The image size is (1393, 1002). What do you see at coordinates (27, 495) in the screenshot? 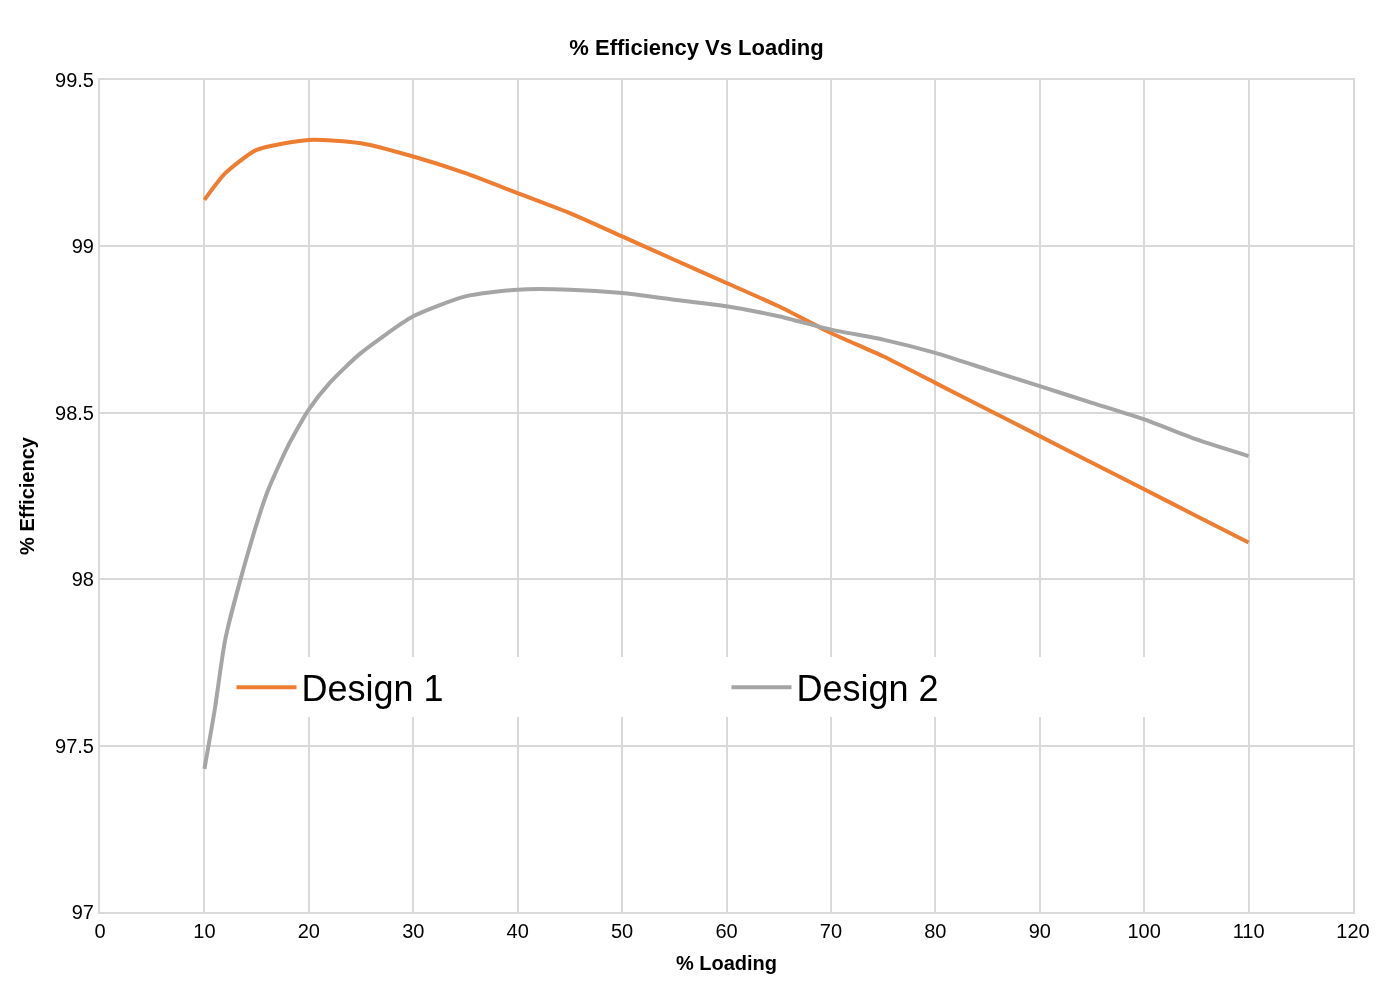
I see `y-axis-title: % Efficiency` at bounding box center [27, 495].